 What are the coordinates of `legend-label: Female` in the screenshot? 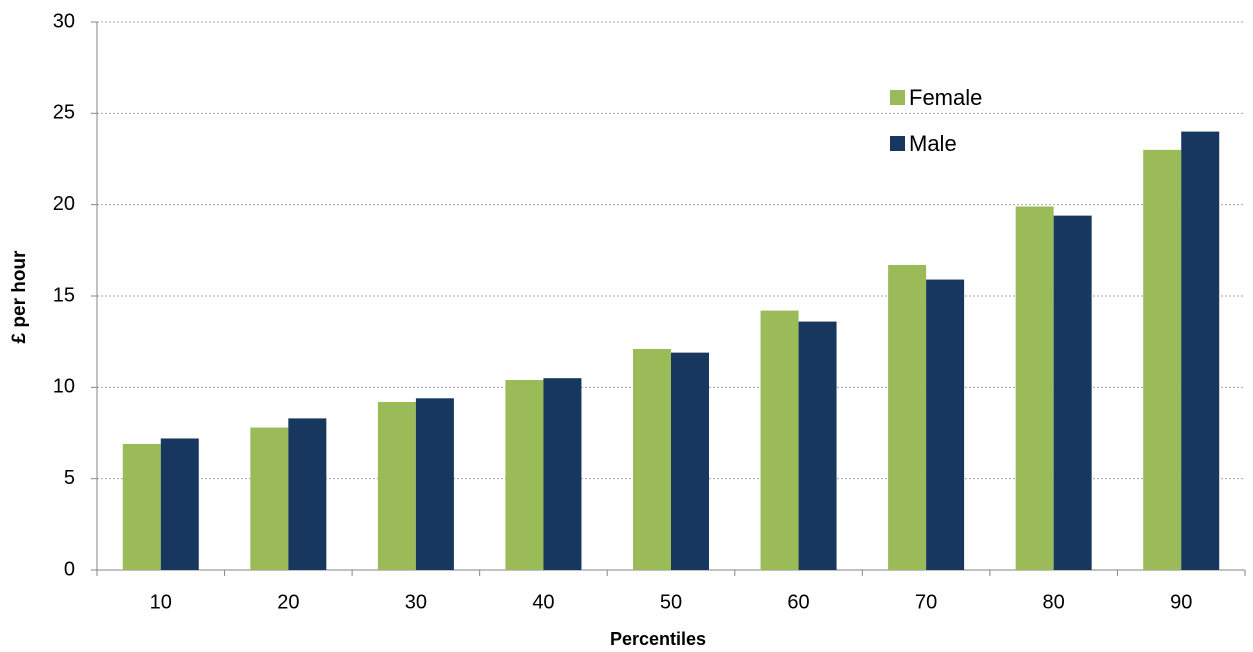 It's located at (945, 97).